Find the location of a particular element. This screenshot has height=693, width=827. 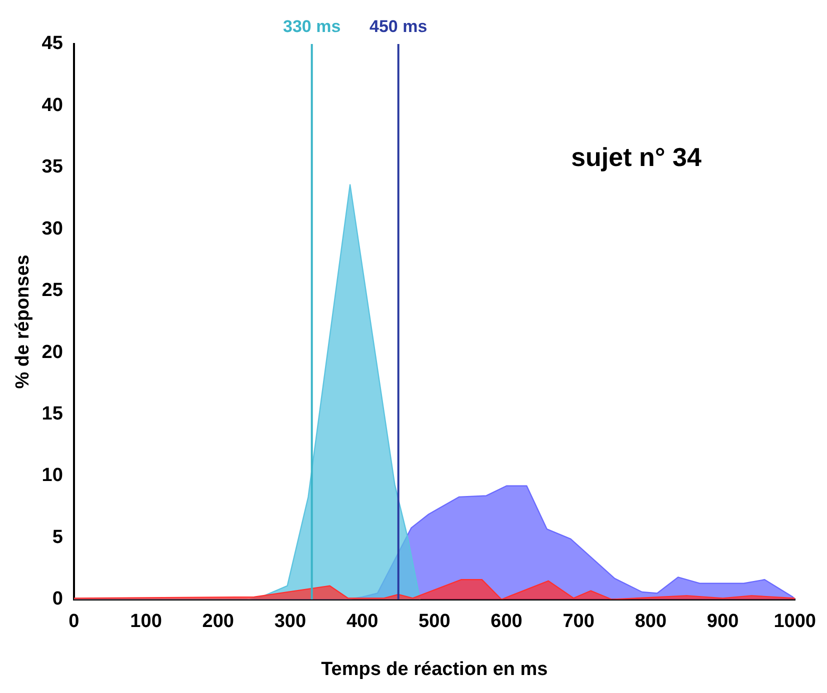

x-tick-label: 700 is located at coordinates (578, 621).